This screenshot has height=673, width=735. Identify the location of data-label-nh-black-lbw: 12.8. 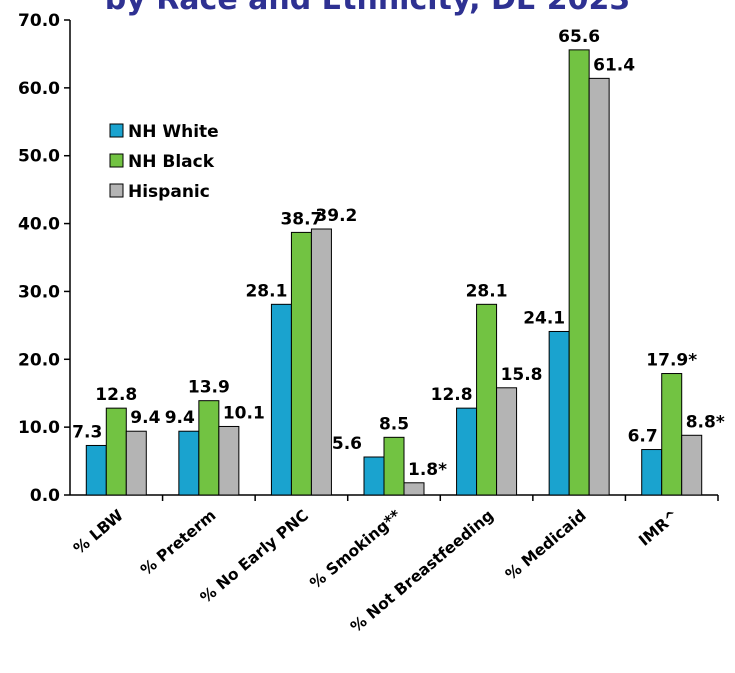
(116, 395).